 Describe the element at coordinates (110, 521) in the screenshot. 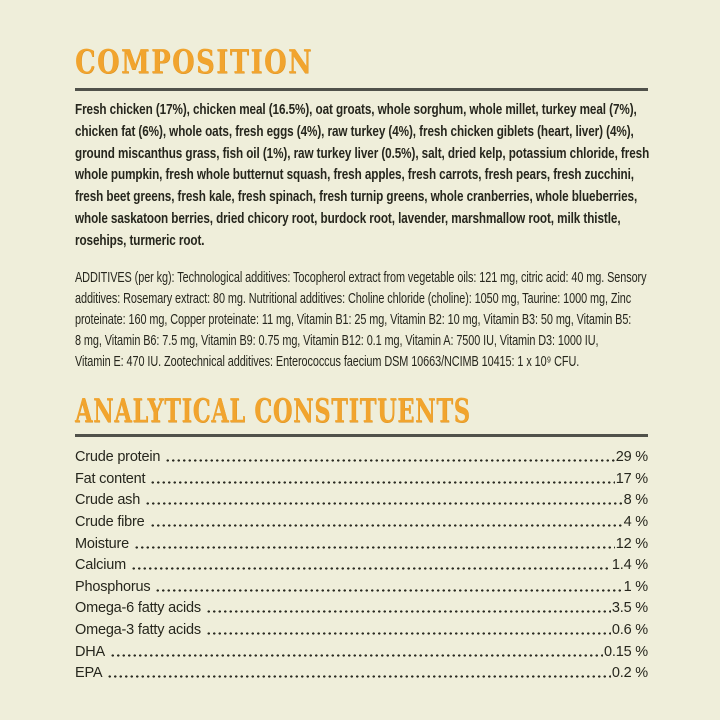

I see `constituent-label: Crude fibre` at that location.